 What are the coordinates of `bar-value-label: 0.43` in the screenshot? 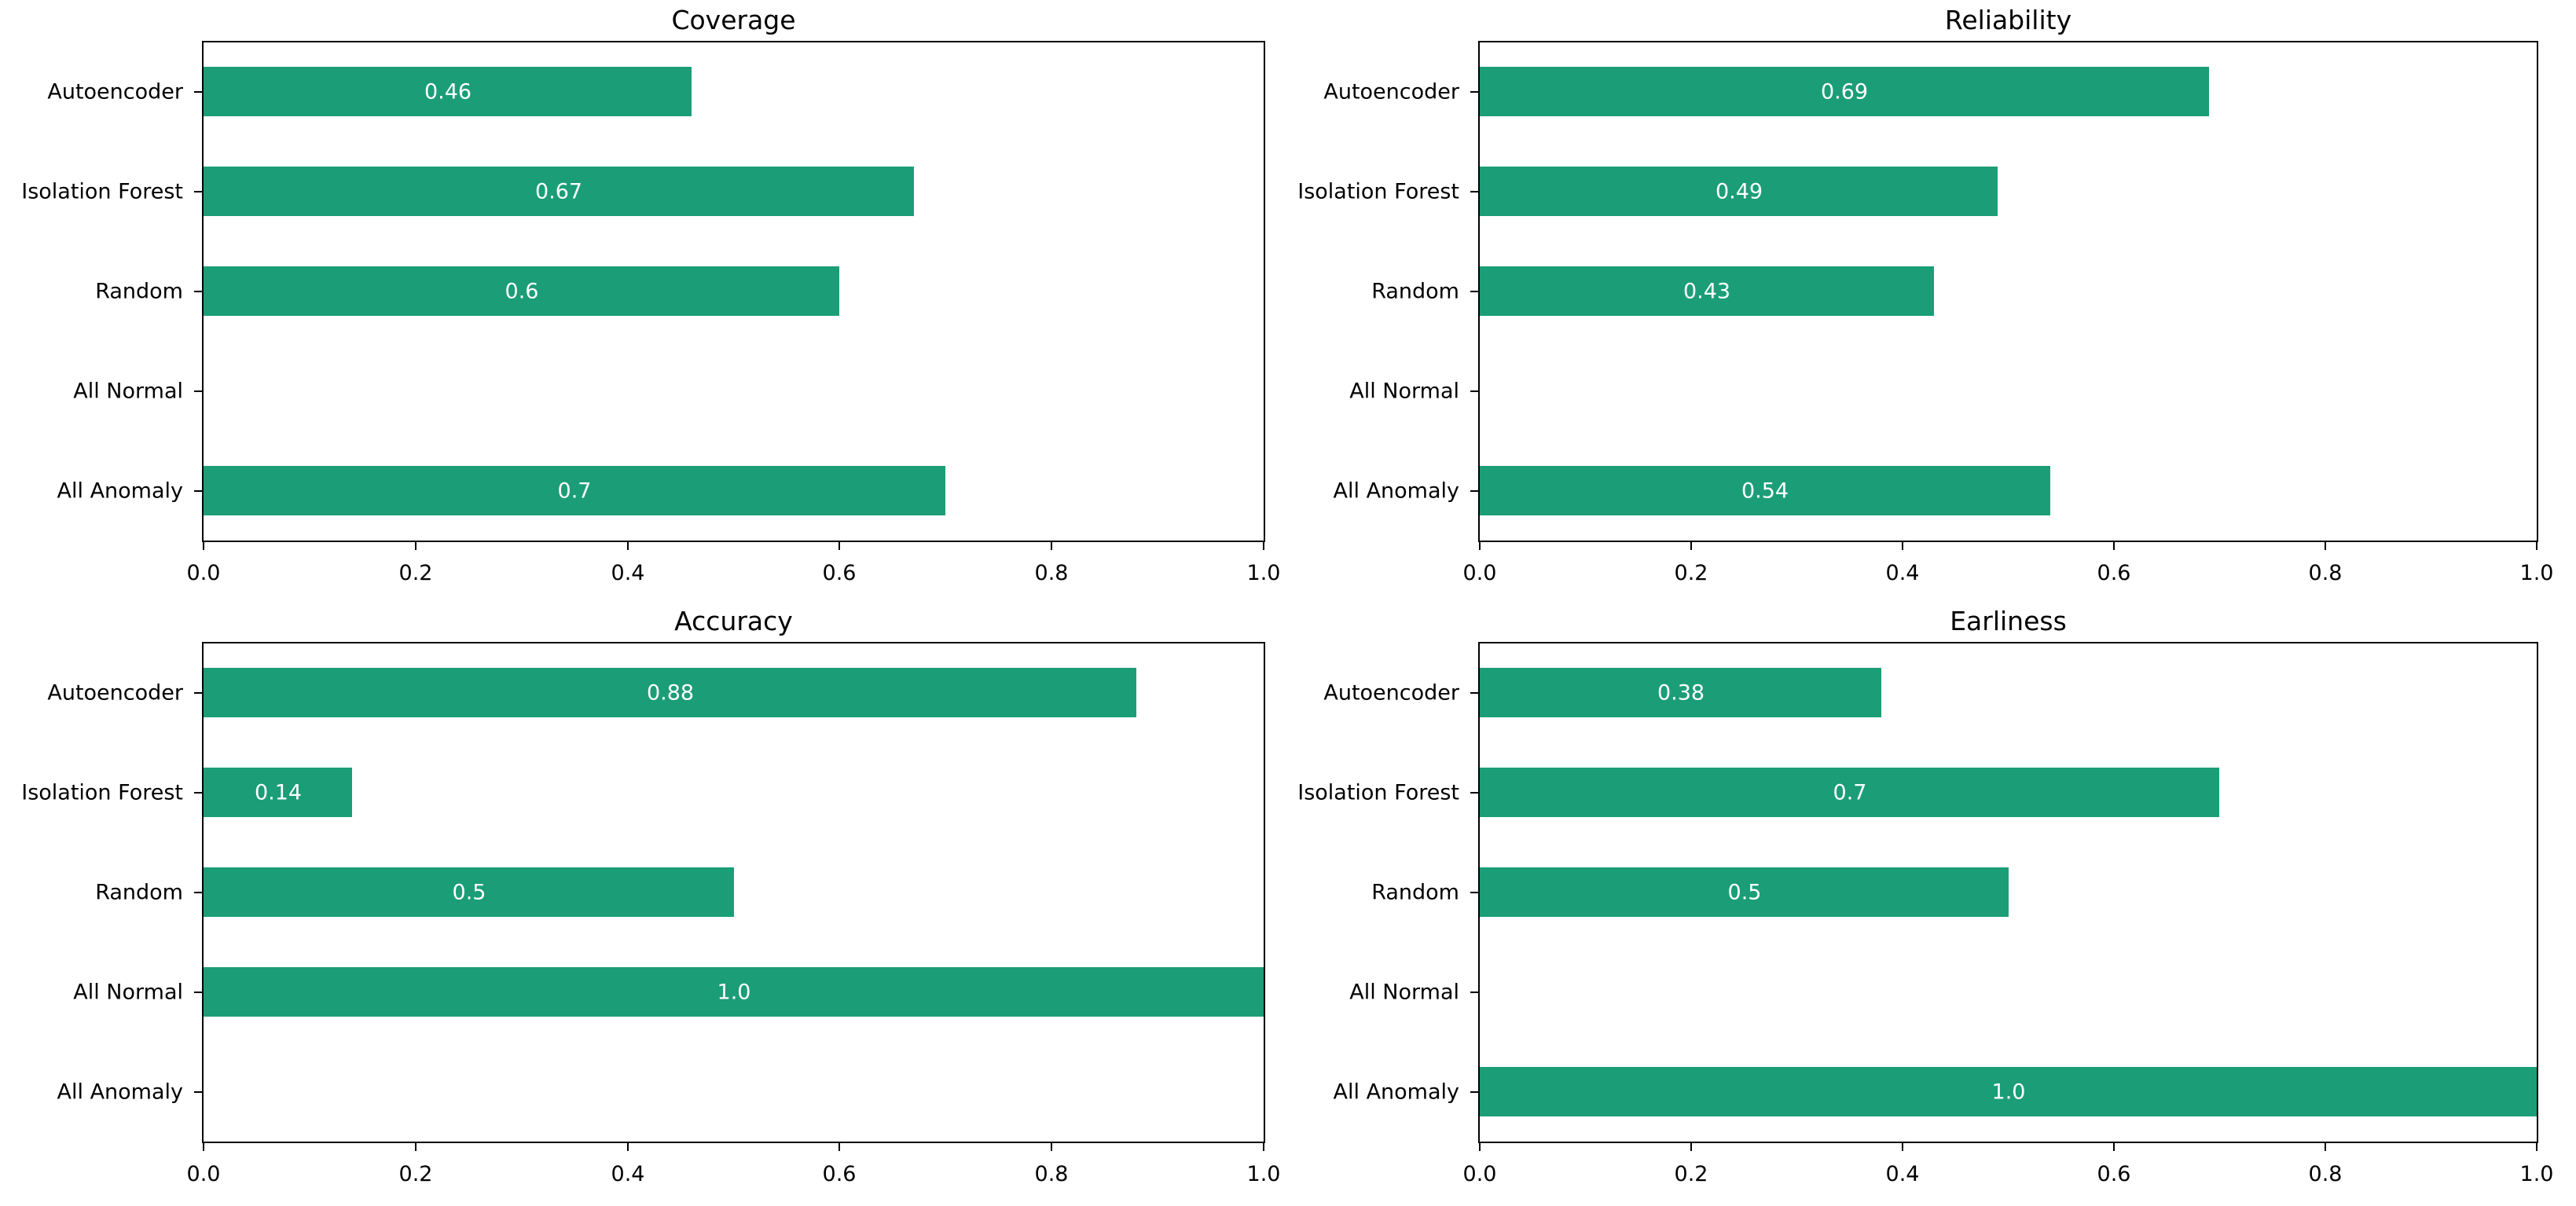 It's located at (1707, 291).